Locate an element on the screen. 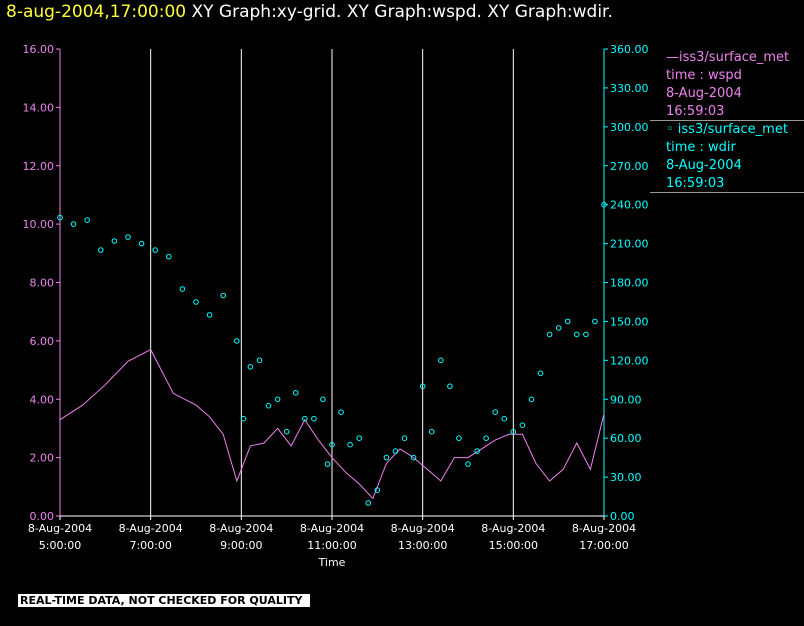 The image size is (804, 626). left-tick-label: 14.00 is located at coordinates (39, 107).